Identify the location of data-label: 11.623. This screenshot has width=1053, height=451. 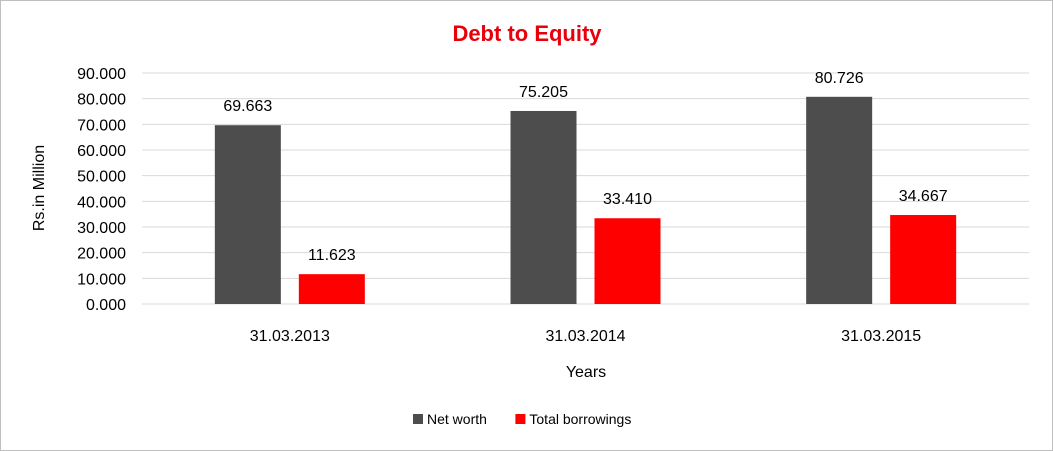
(332, 255).